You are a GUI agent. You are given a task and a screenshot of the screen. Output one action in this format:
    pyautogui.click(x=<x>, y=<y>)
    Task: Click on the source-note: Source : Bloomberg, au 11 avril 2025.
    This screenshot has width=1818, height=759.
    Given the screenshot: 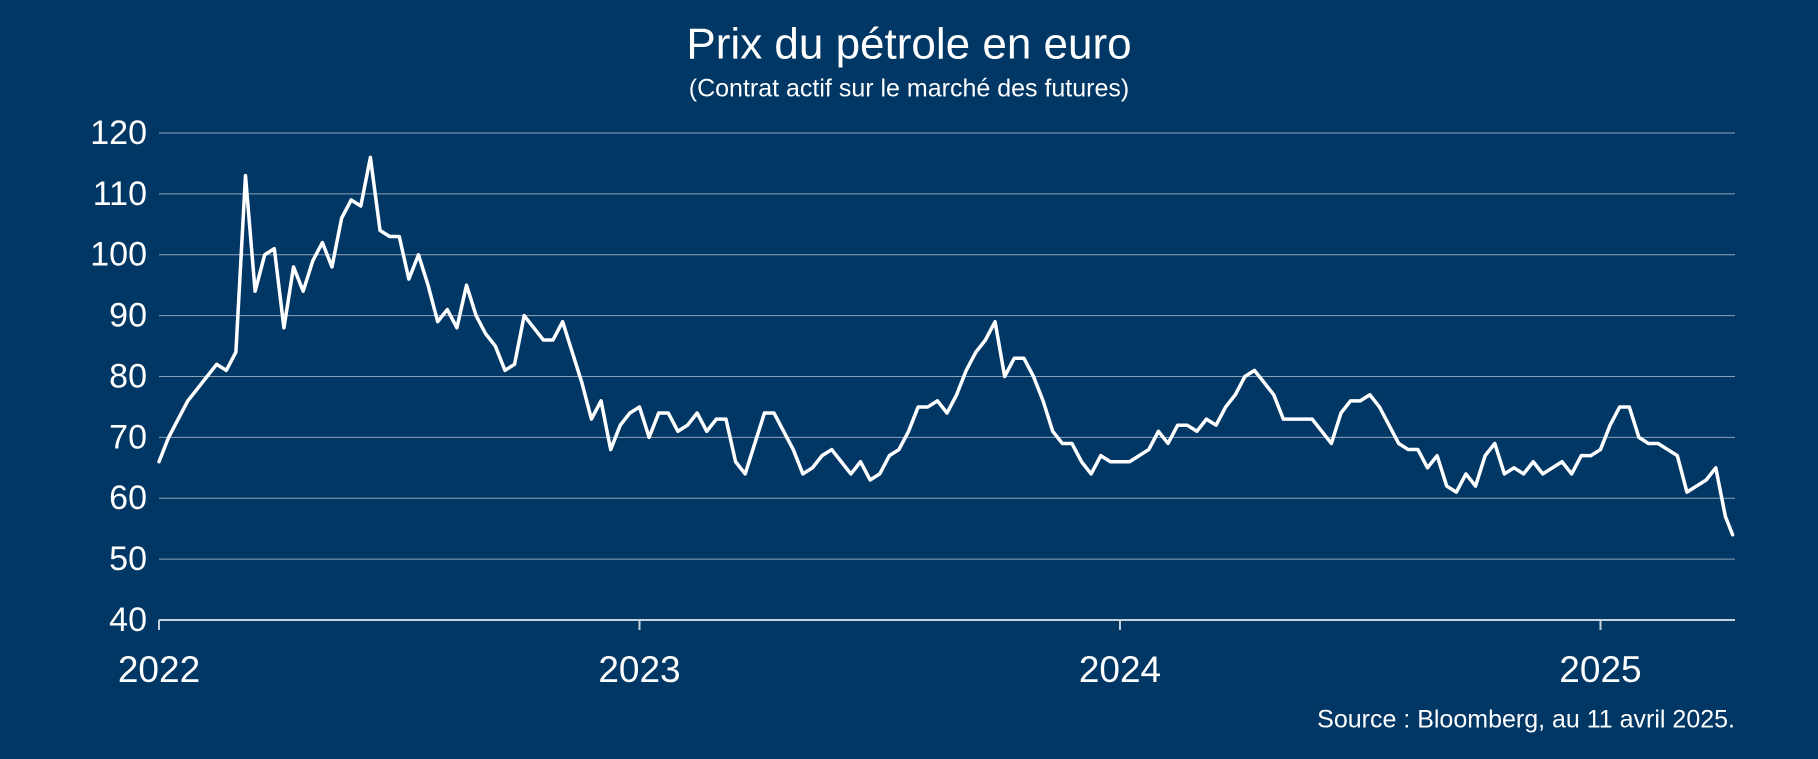 What is the action you would take?
    pyautogui.click(x=1526, y=720)
    